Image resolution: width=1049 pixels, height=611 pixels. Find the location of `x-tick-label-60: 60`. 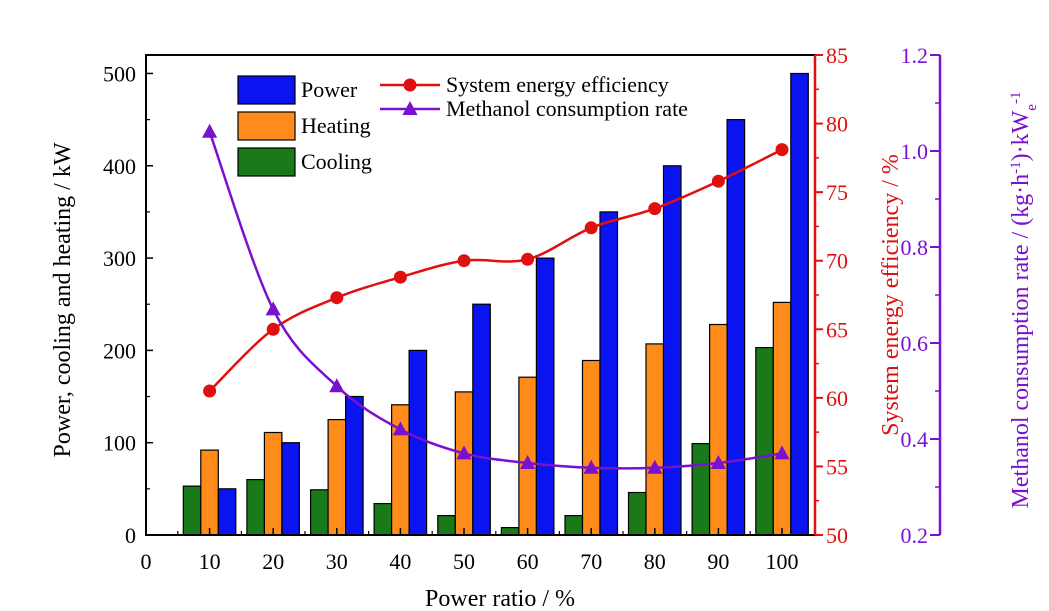

x-tick-label-60: 60 is located at coordinates (528, 561).